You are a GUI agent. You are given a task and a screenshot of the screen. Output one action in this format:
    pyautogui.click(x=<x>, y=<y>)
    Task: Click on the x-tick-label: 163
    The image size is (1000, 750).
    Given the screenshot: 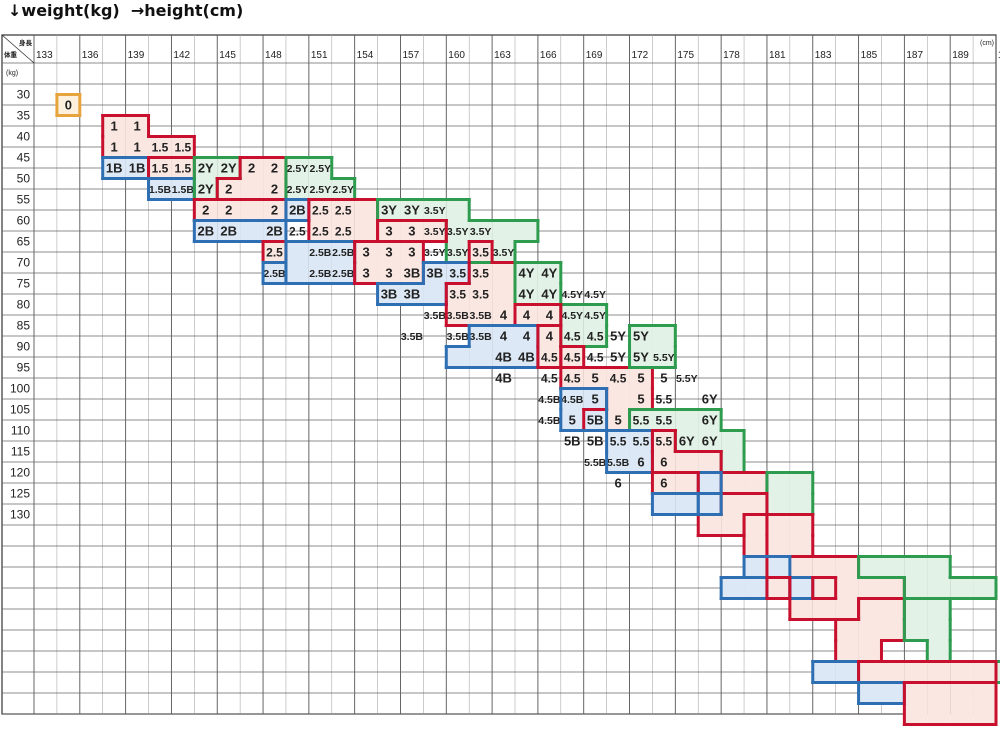 What is the action you would take?
    pyautogui.click(x=502, y=55)
    